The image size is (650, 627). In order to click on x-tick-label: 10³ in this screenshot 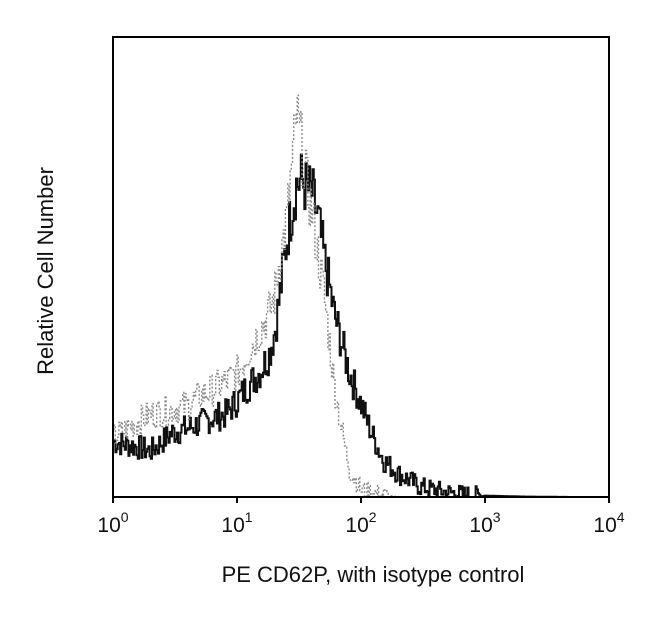, I will do `click(484, 523)`.